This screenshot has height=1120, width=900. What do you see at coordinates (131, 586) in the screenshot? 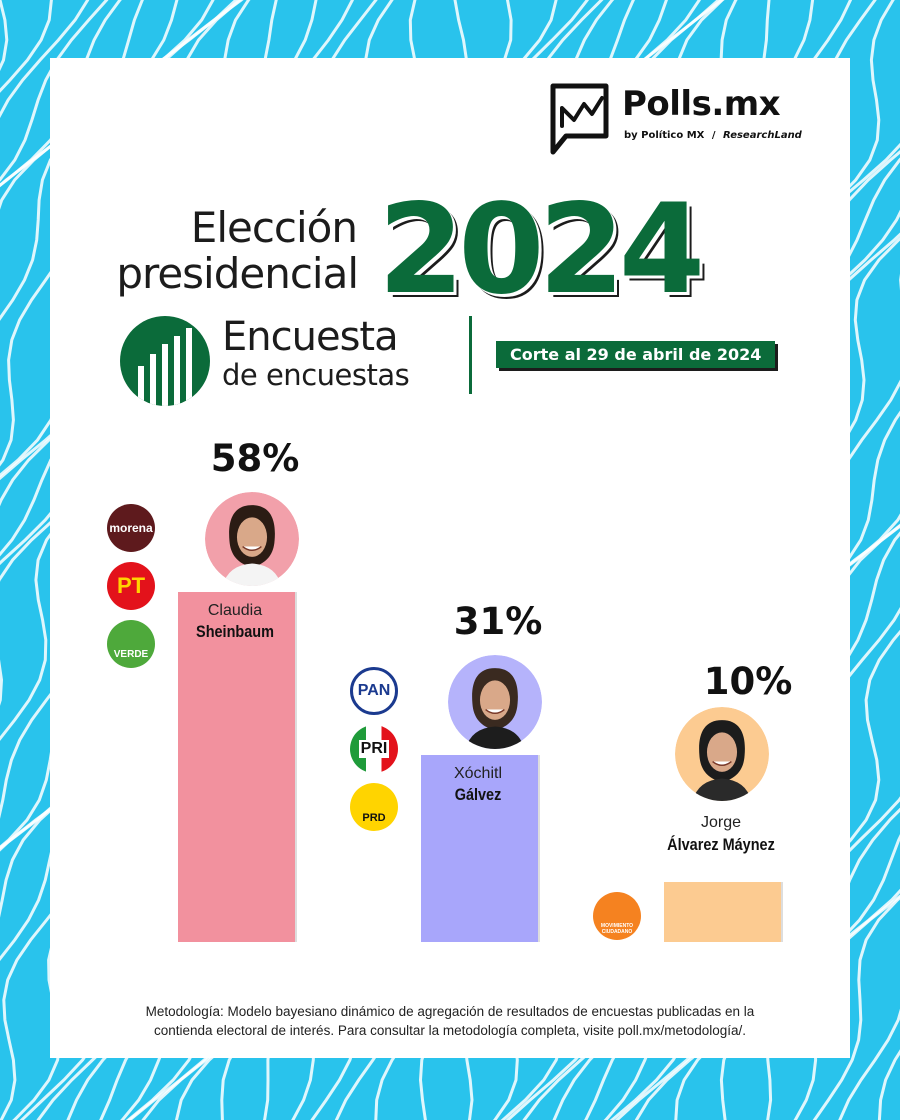
I see `pt-logo-icon: PT` at bounding box center [131, 586].